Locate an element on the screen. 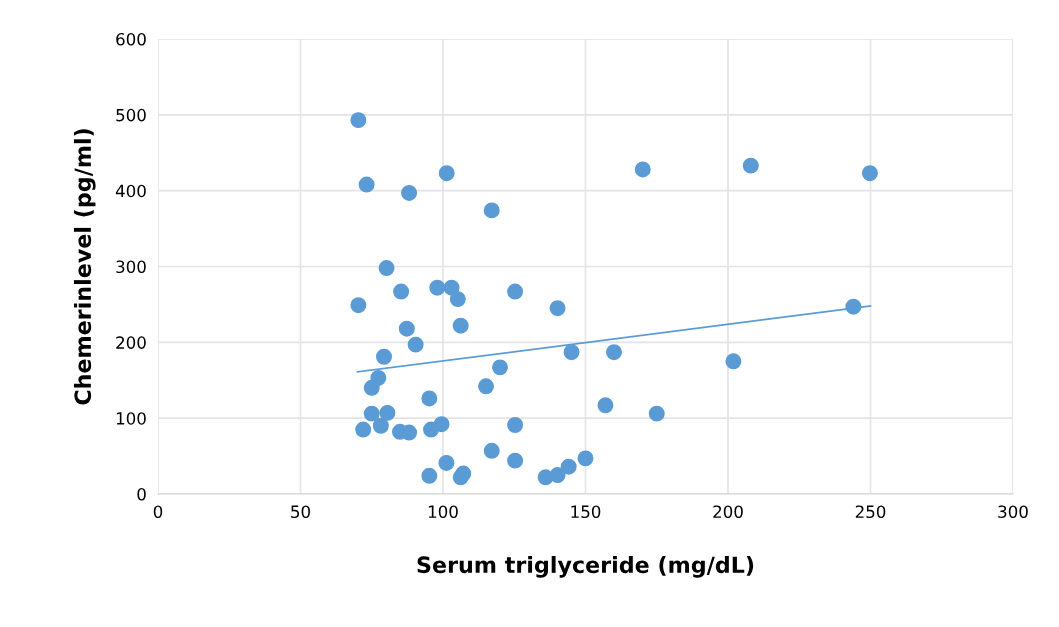 The image size is (1059, 627). y-tick-label: 100 is located at coordinates (131, 418).